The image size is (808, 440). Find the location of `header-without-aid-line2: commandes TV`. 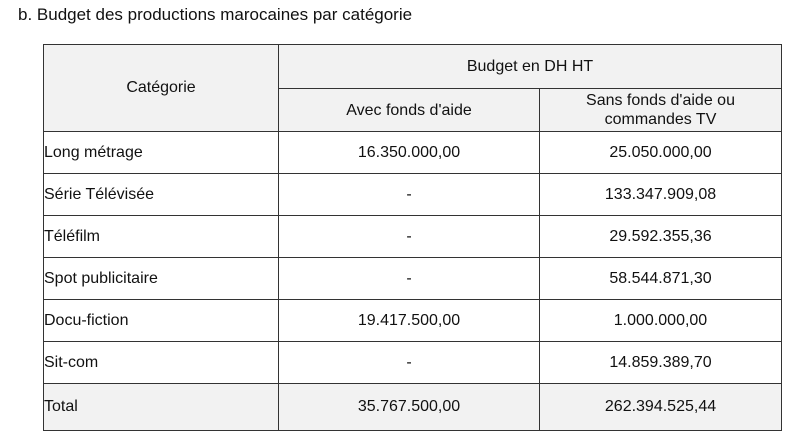

header-without-aid-line2: commandes TV is located at coordinates (660, 119).